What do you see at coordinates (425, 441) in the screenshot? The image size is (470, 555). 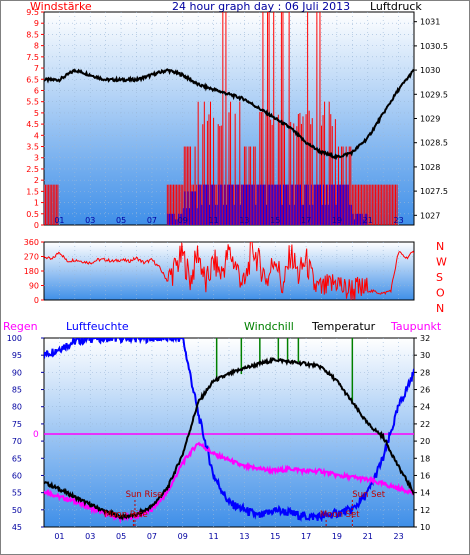 I see `temperature-tick-label: 20` at bounding box center [425, 441].